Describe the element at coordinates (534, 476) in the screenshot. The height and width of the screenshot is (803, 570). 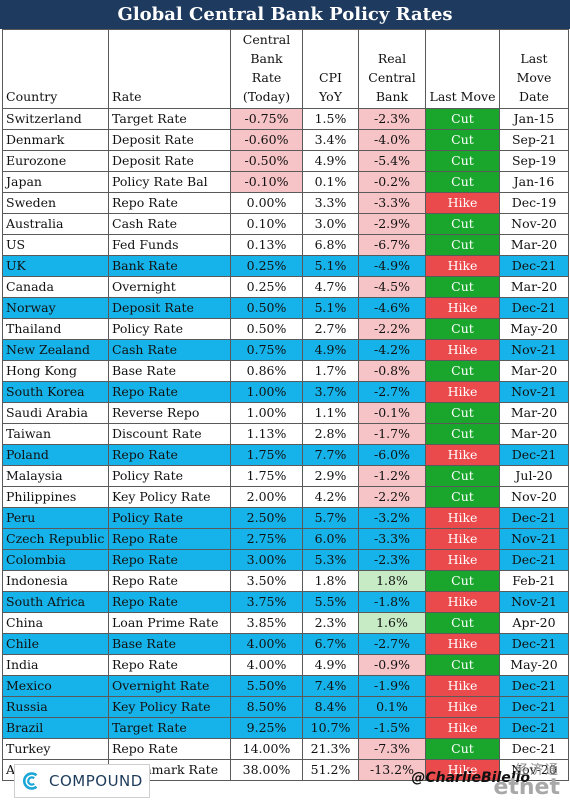
I see `cell-last-move-date: Jul-20` at that location.